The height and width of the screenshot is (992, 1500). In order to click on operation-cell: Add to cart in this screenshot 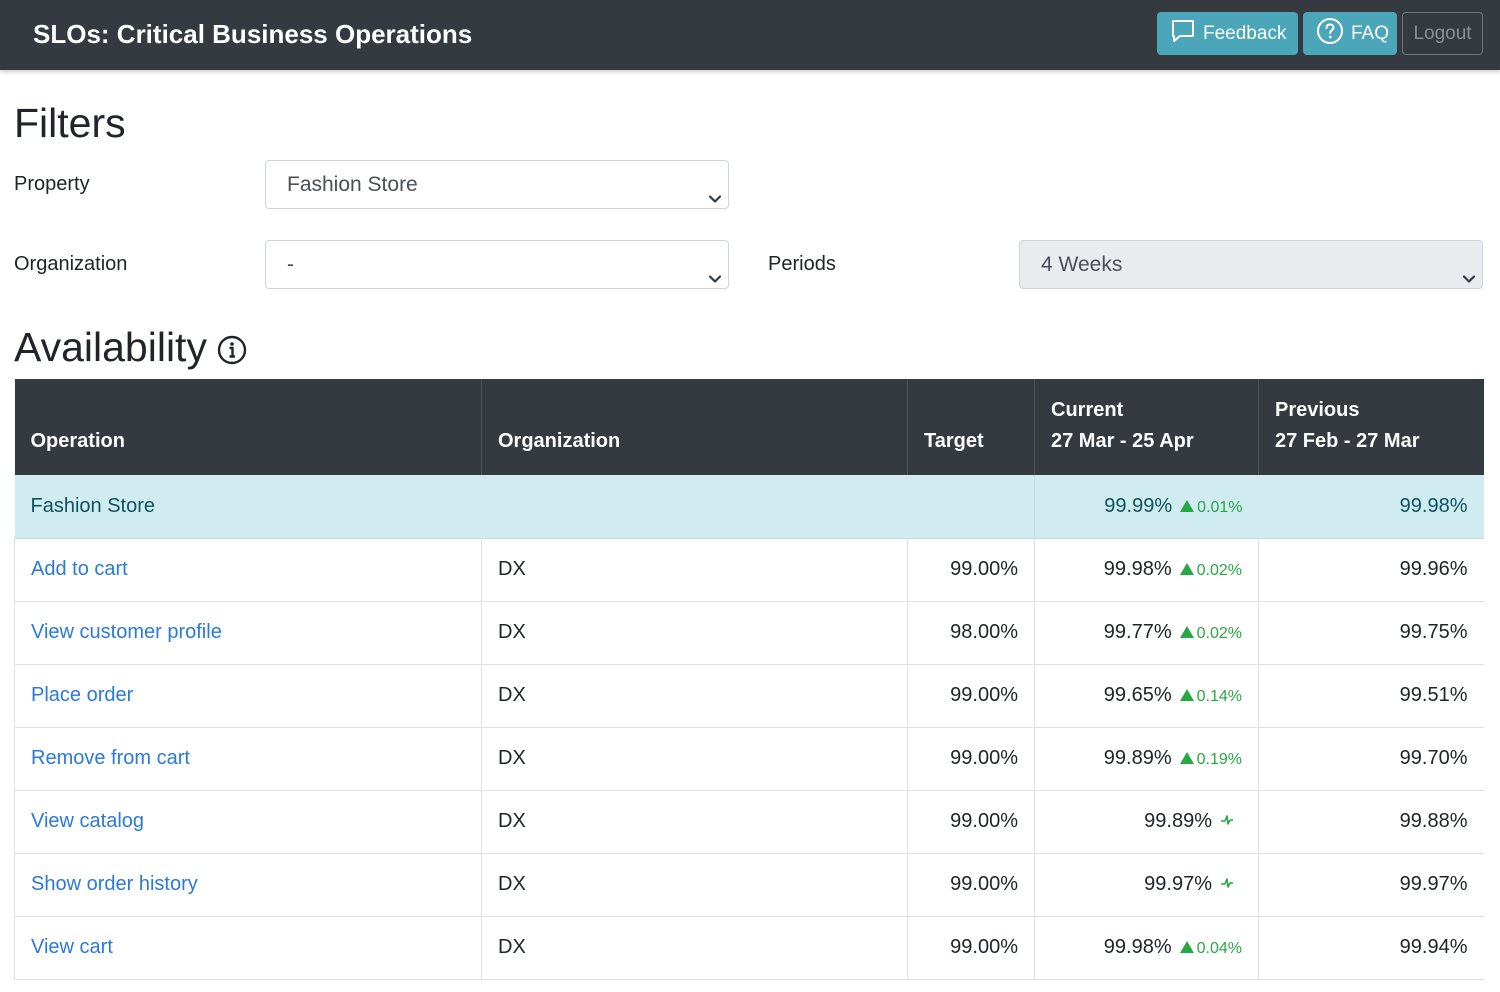, I will do `click(248, 570)`.